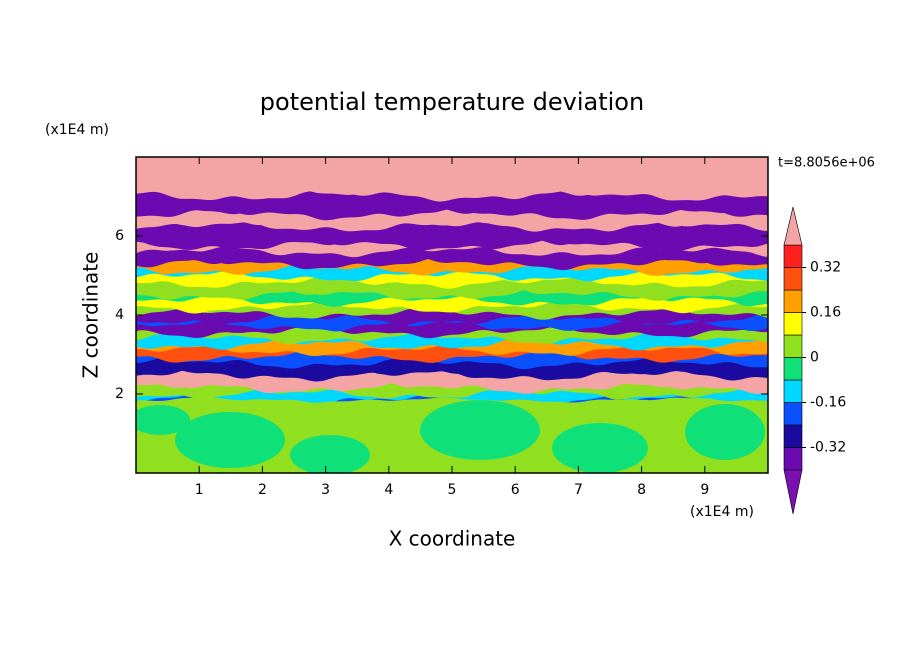 Image resolution: width=904 pixels, height=658 pixels. What do you see at coordinates (262, 490) in the screenshot?
I see `x-tick-label: 2` at bounding box center [262, 490].